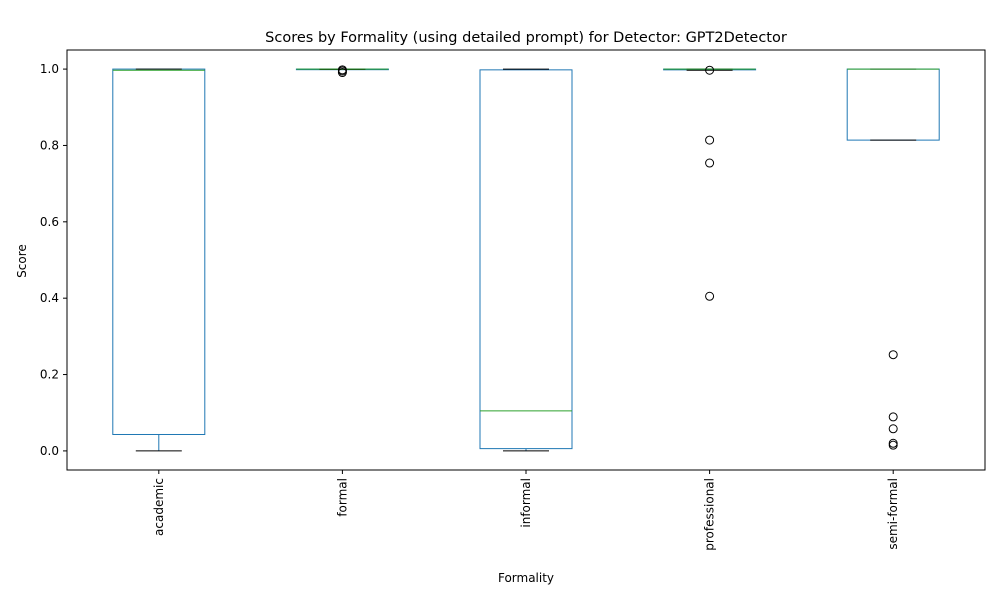  I want to click on y-tick-label: 1.0, so click(49, 69).